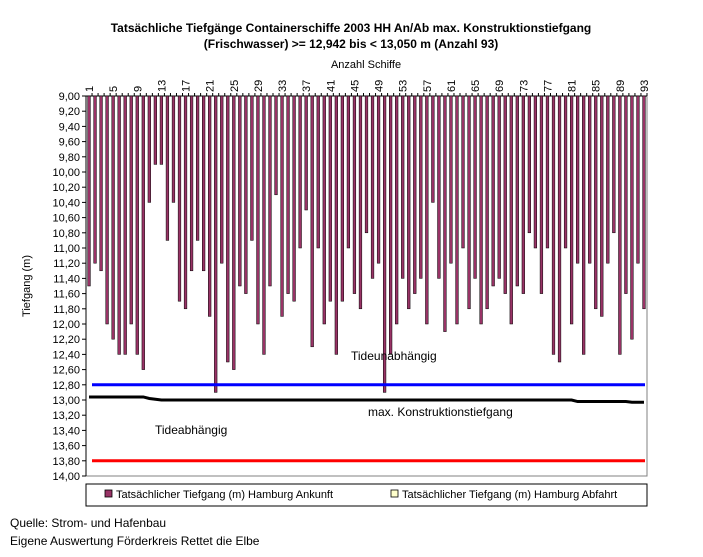 This screenshot has width=703, height=557. What do you see at coordinates (573, 86) in the screenshot?
I see `x-tick-label: 81` at bounding box center [573, 86].